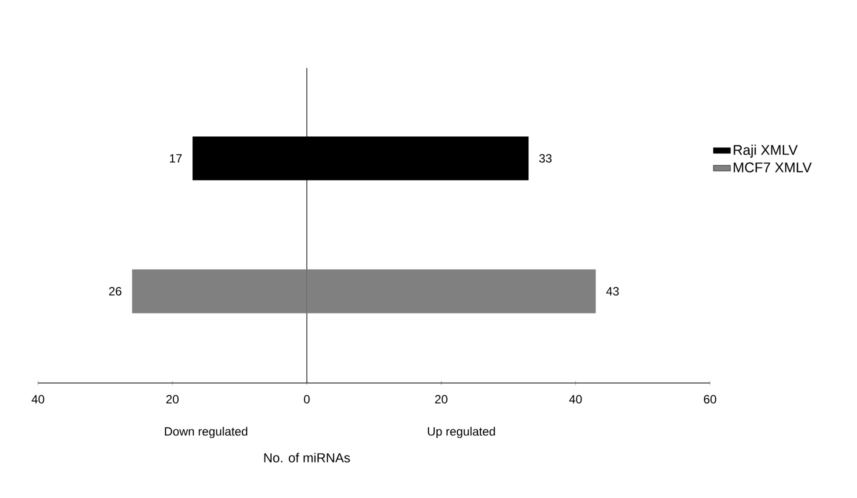 This screenshot has width=857, height=498. Describe the element at coordinates (773, 167) in the screenshot. I see `legend-label: MCF7 XMLV` at that location.